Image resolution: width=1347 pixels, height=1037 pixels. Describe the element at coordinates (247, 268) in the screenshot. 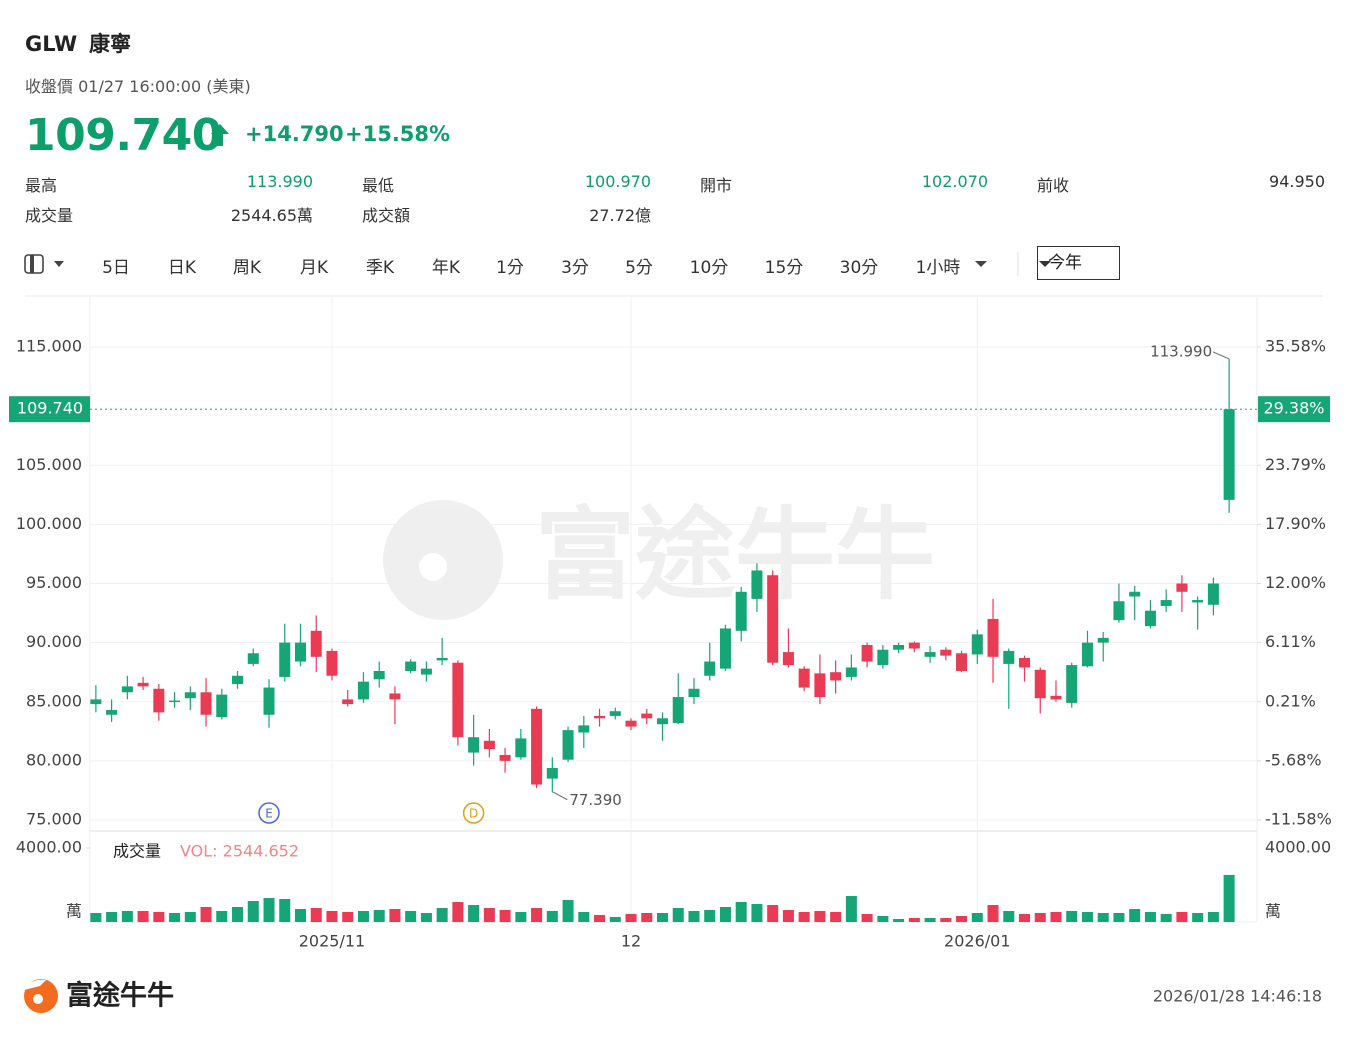

I see `tab: 周K` at that location.